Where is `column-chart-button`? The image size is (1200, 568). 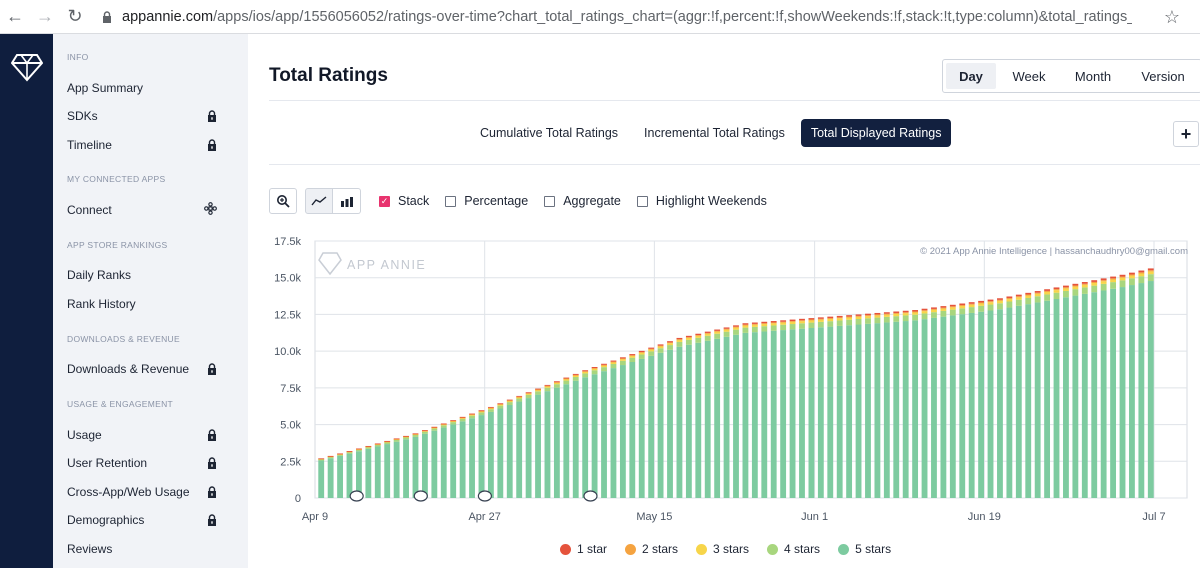
column-chart-button is located at coordinates (347, 201).